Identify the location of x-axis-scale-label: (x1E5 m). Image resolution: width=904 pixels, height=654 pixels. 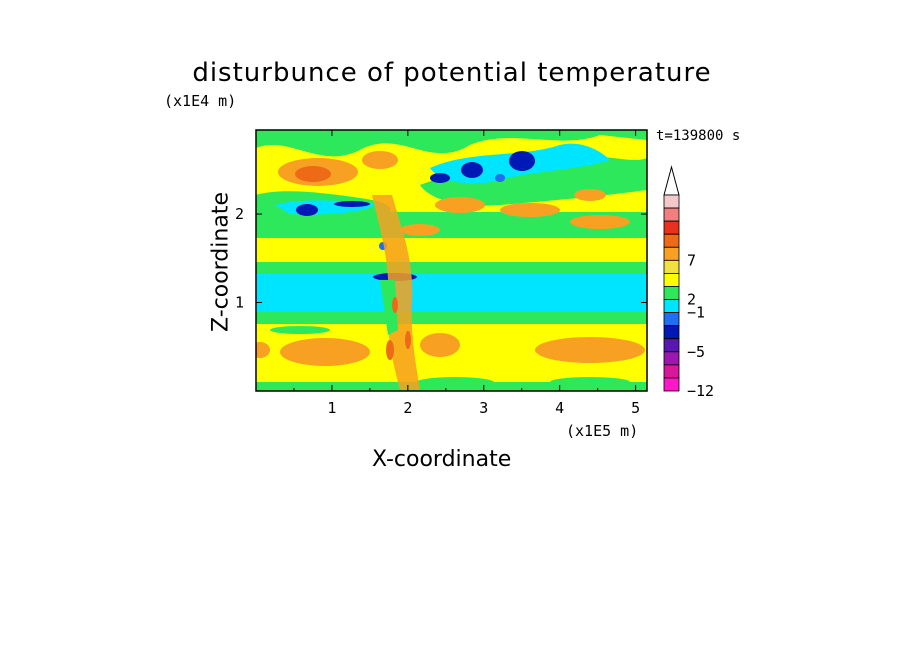
(602, 431).